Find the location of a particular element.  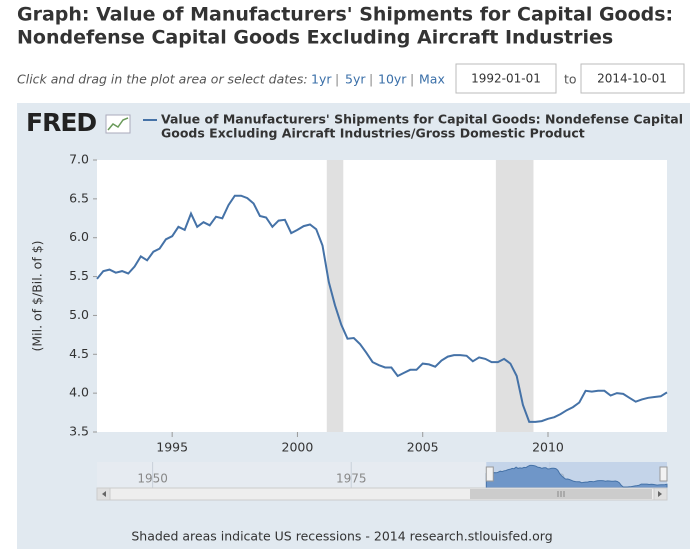

end-input is located at coordinates (632, 78).